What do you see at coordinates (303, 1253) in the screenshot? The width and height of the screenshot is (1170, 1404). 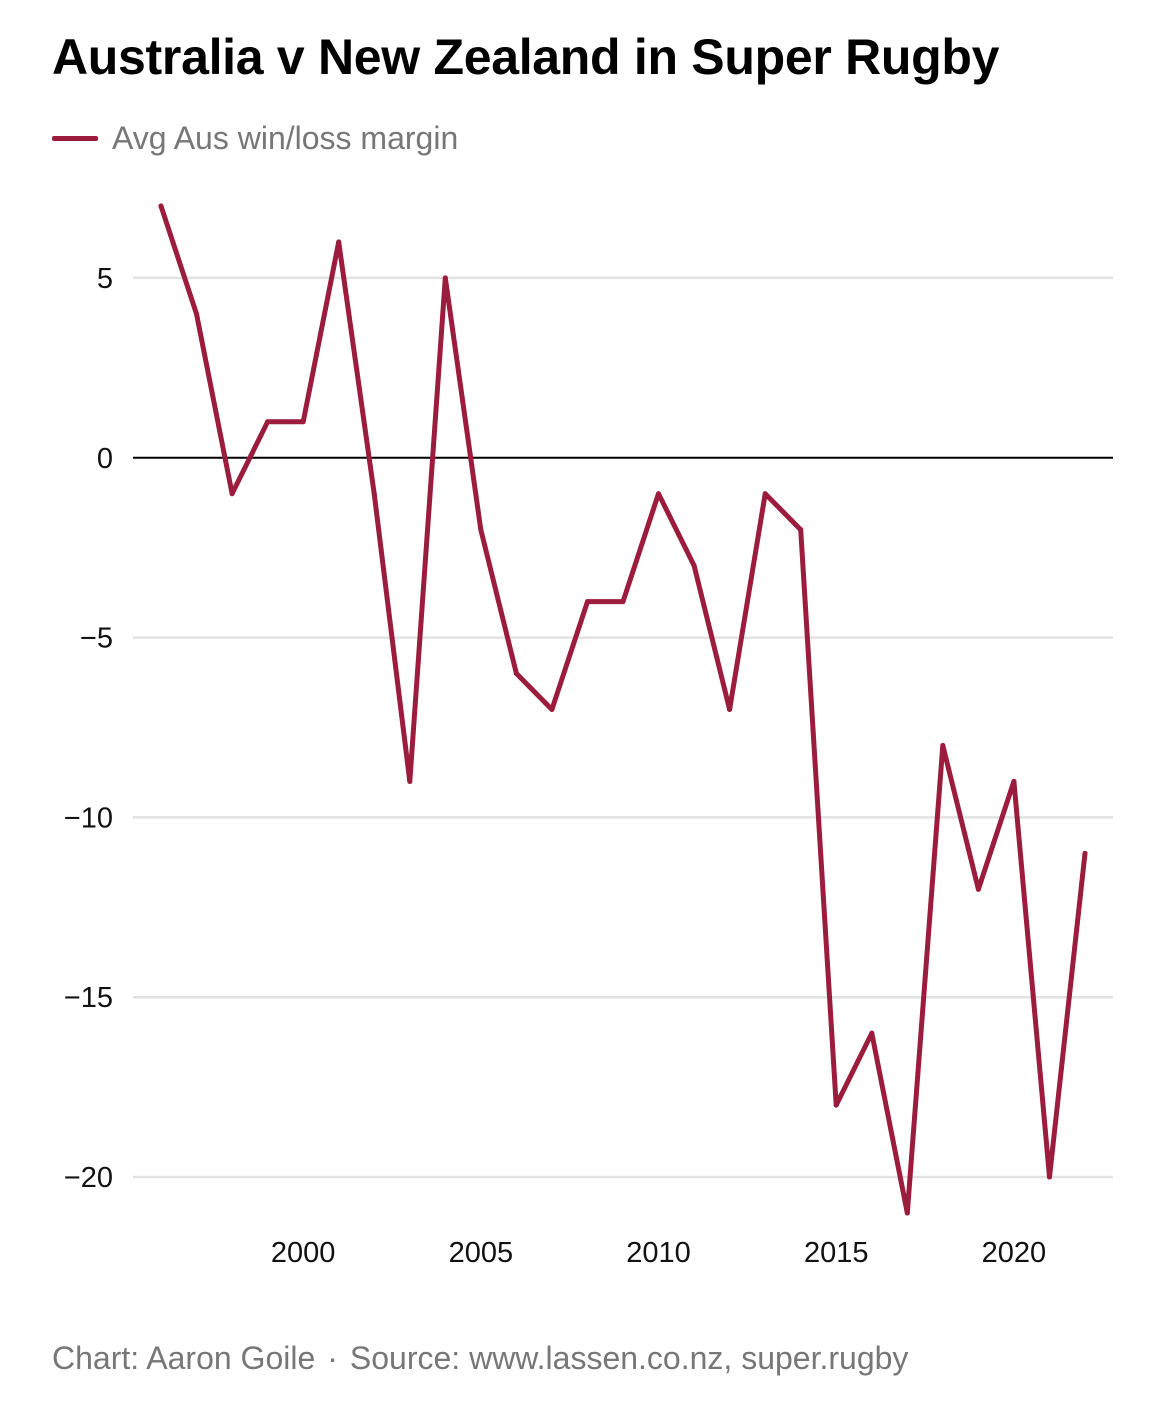 I see `x-tick-label: 2000` at bounding box center [303, 1253].